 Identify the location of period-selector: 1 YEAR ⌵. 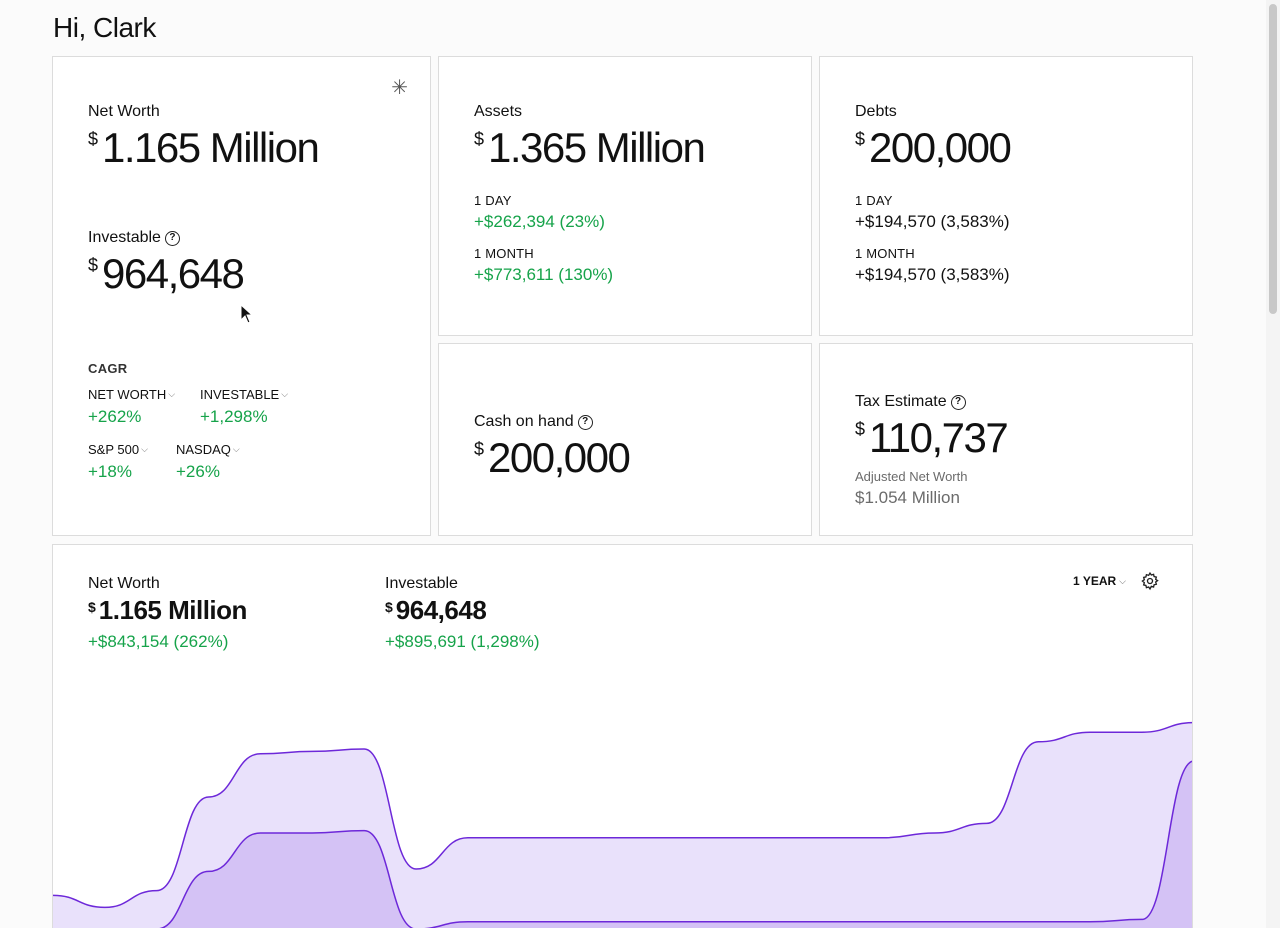
(1099, 581).